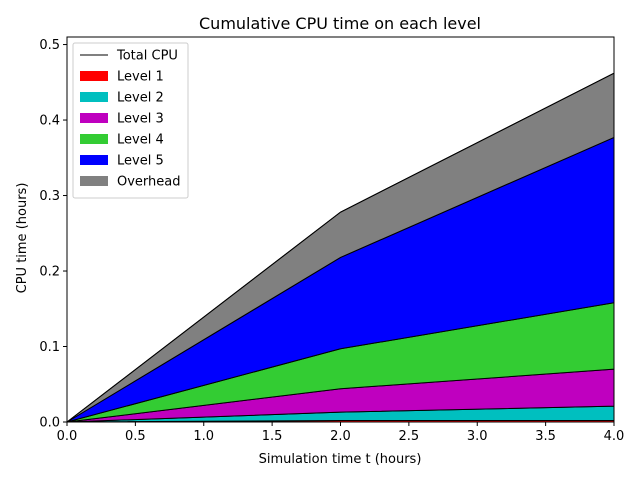 This screenshot has height=480, width=640. What do you see at coordinates (140, 140) in the screenshot?
I see `legend-label: Level 4` at bounding box center [140, 140].